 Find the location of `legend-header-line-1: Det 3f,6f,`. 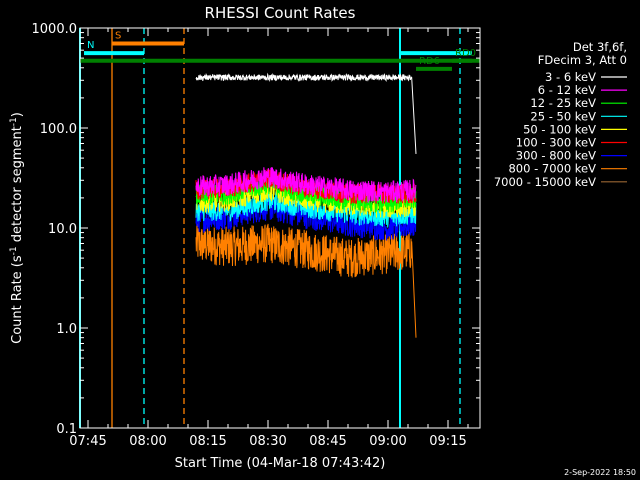

legend-header-line-1: Det 3f,6f, is located at coordinates (600, 47).